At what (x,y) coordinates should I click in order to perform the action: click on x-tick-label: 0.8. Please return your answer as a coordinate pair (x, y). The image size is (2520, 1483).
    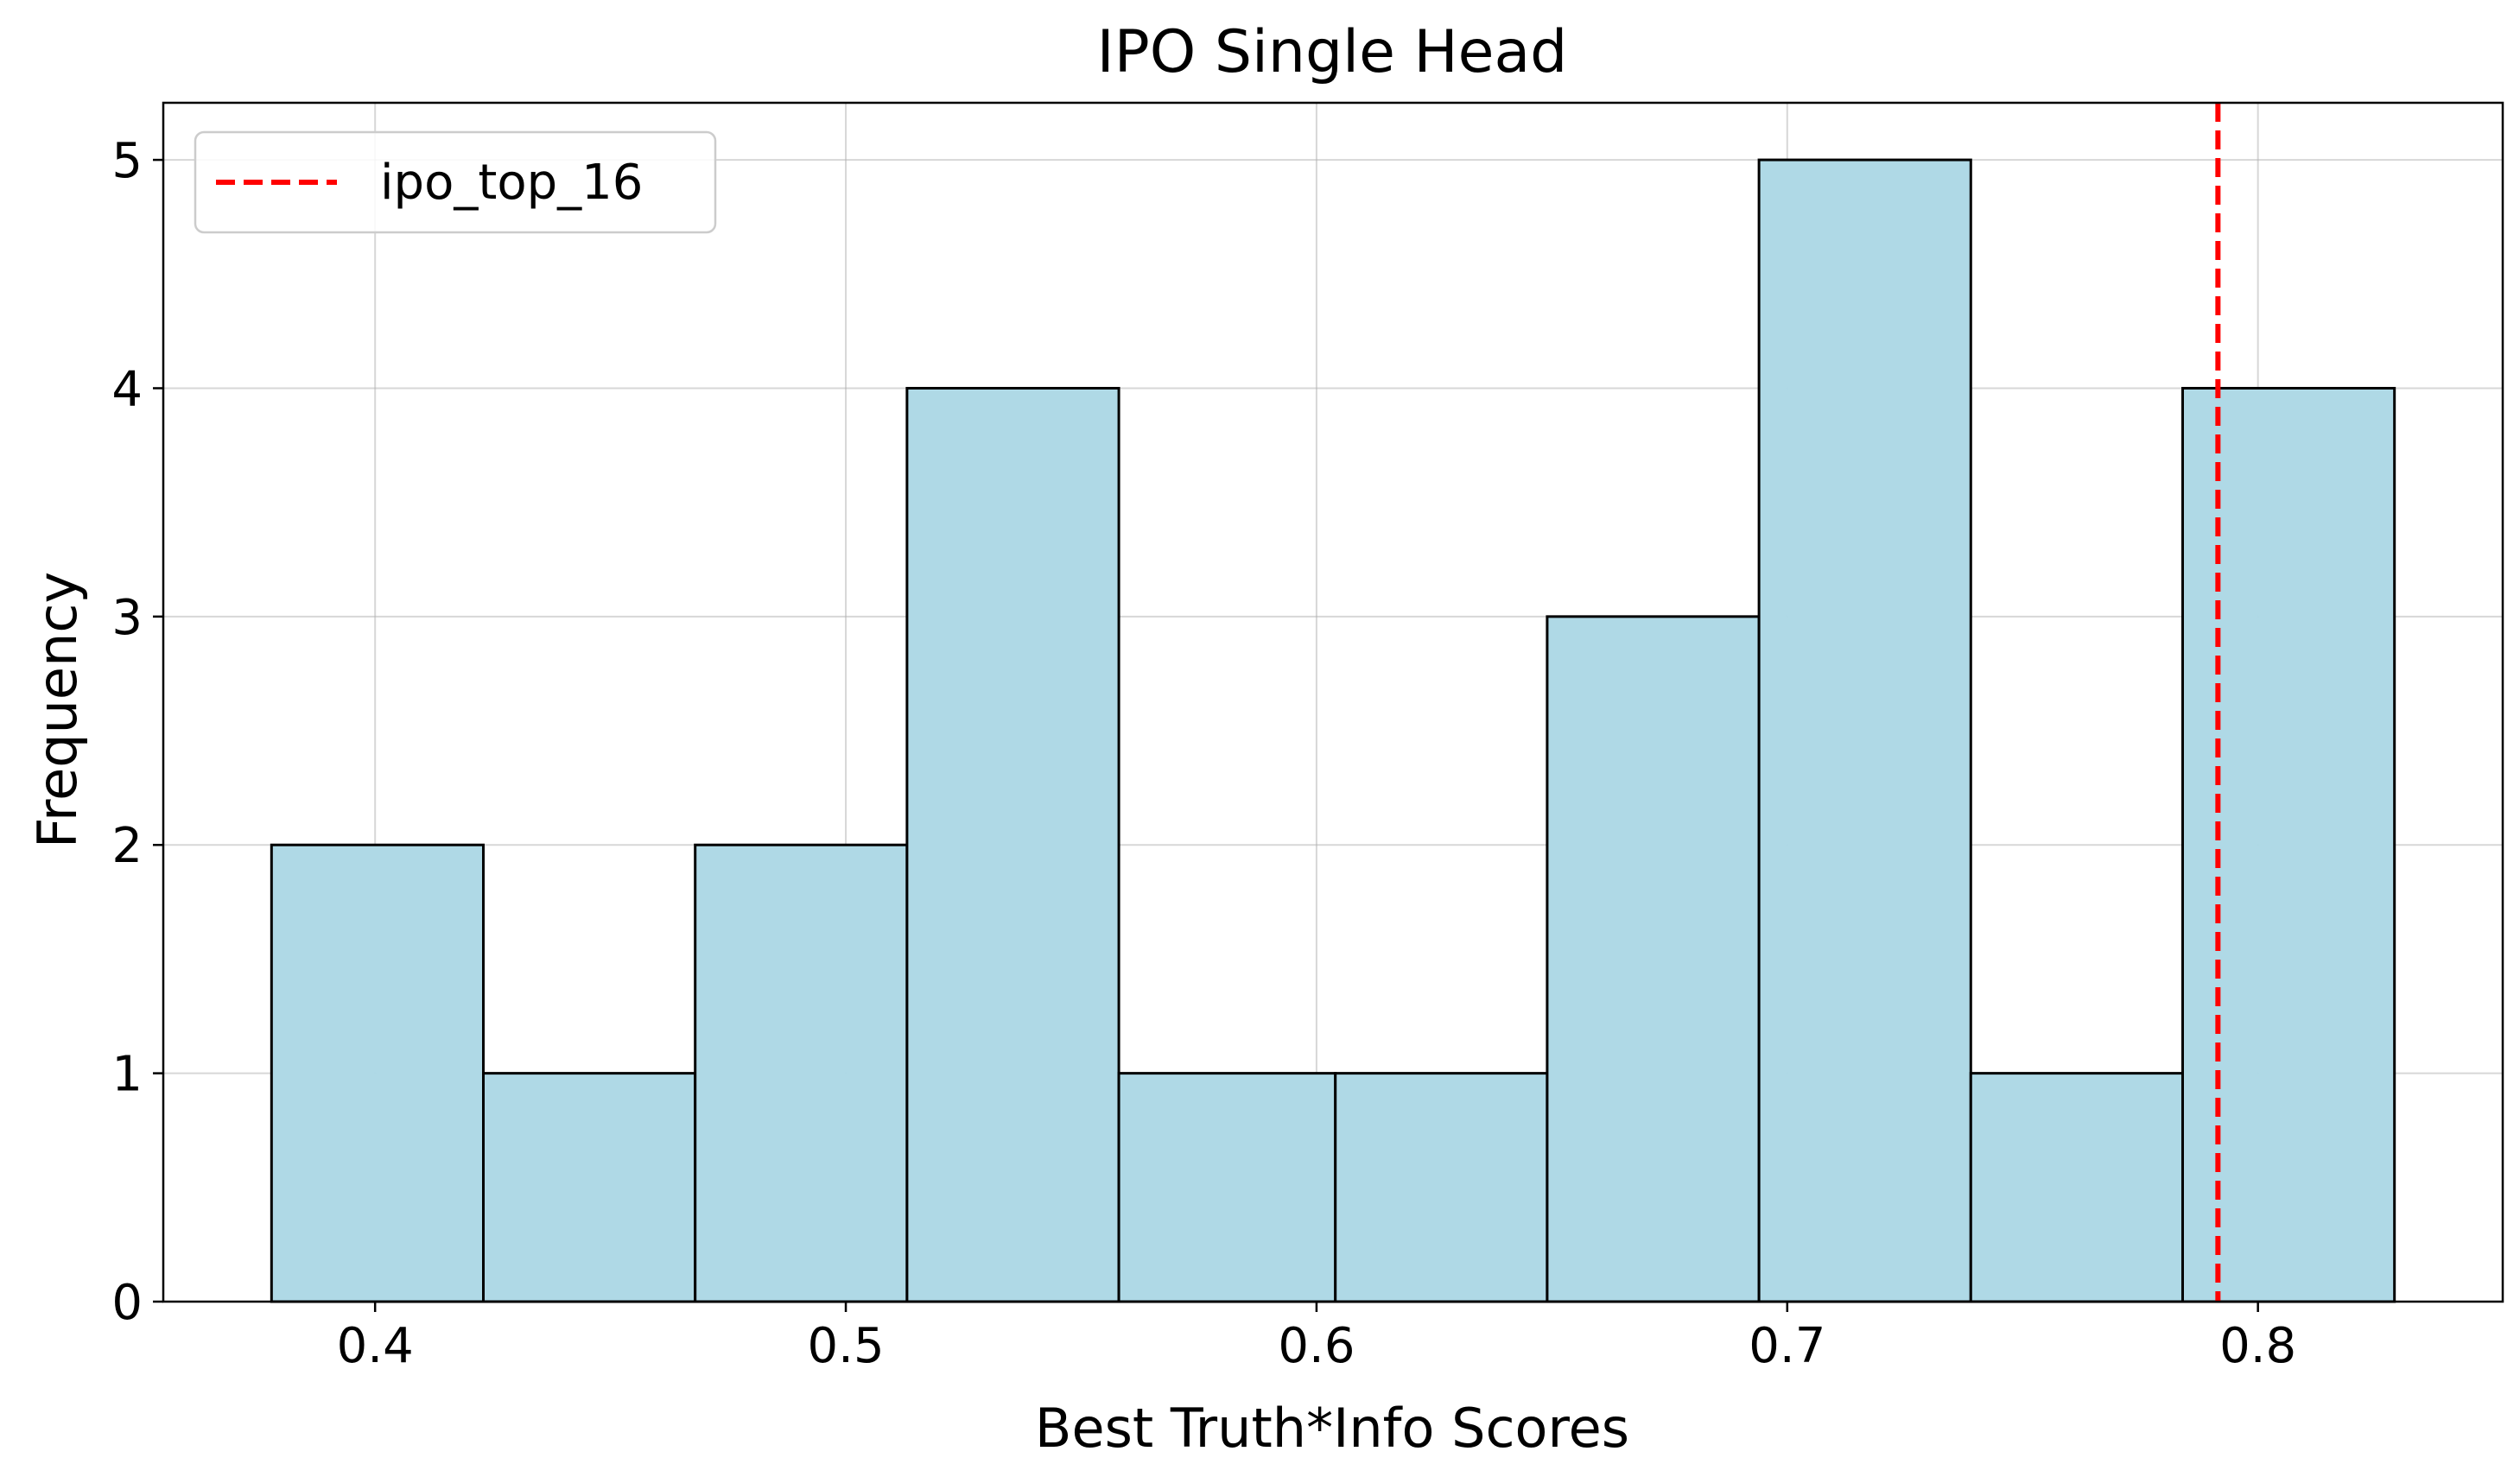
    Looking at the image, I should click on (2257, 1346).